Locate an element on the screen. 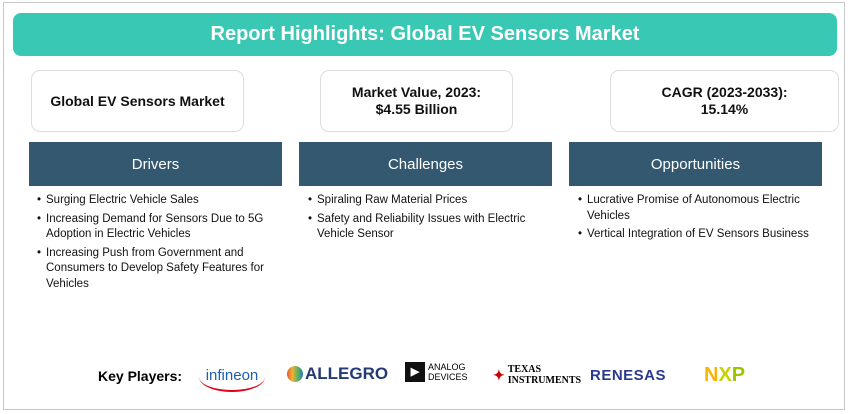  play-icon: ▶ is located at coordinates (415, 372).